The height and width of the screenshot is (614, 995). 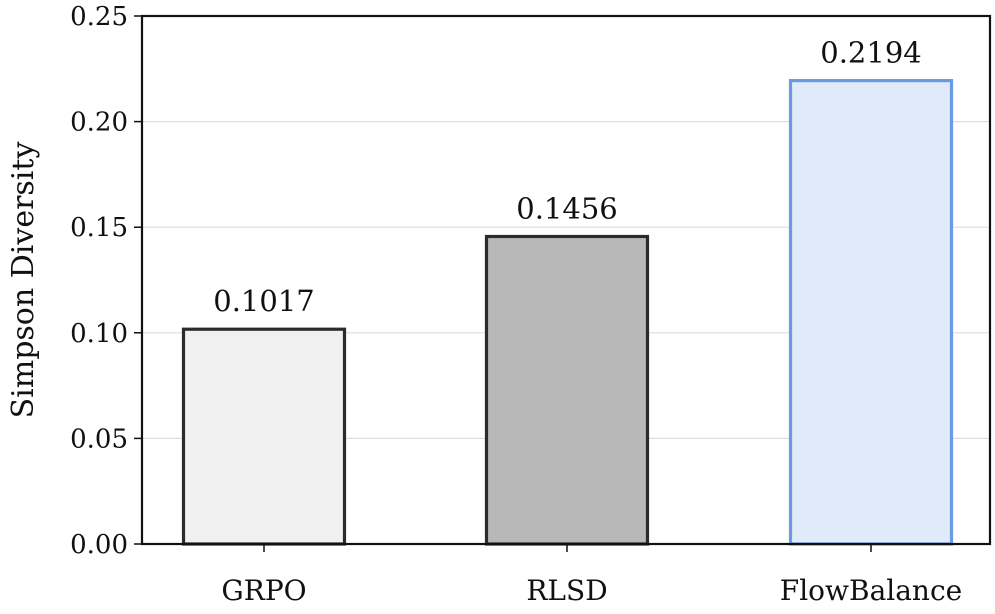 What do you see at coordinates (566, 208) in the screenshot?
I see `value-label-rlsd: 0.1456` at bounding box center [566, 208].